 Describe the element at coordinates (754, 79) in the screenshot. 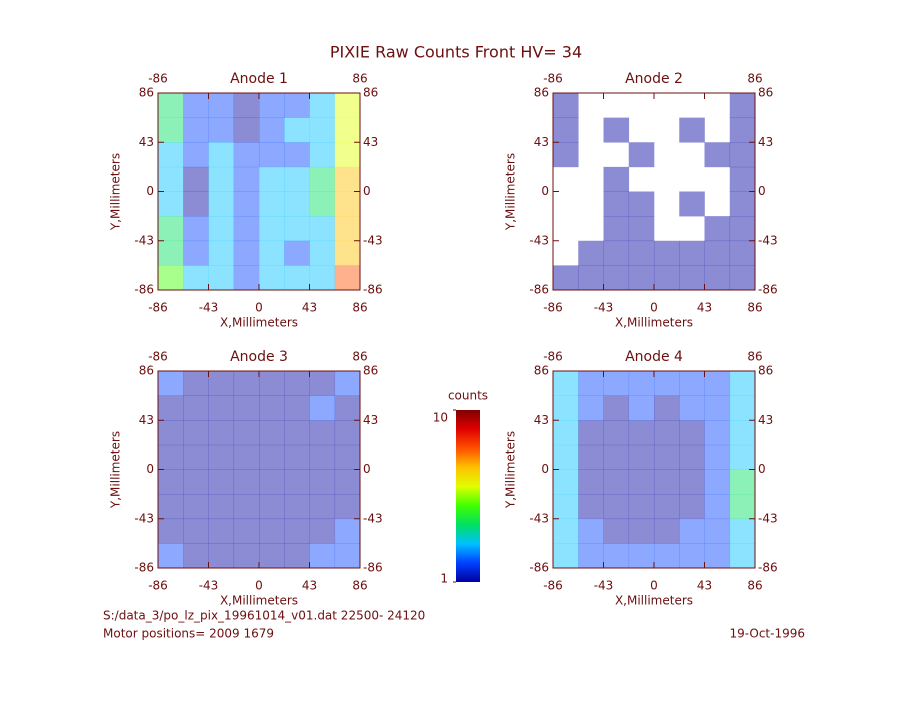

I see `top-tick-label: 86` at that location.